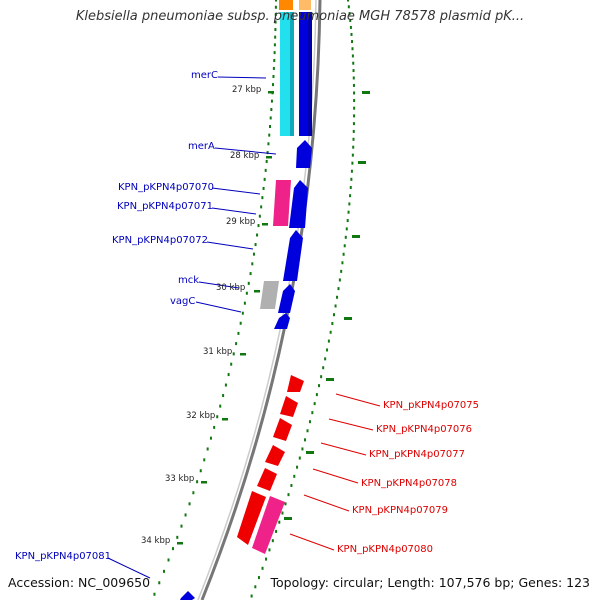  Describe the element at coordinates (431, 405) in the screenshot. I see `gene-label: KPN_pKPN4p07075` at that location.